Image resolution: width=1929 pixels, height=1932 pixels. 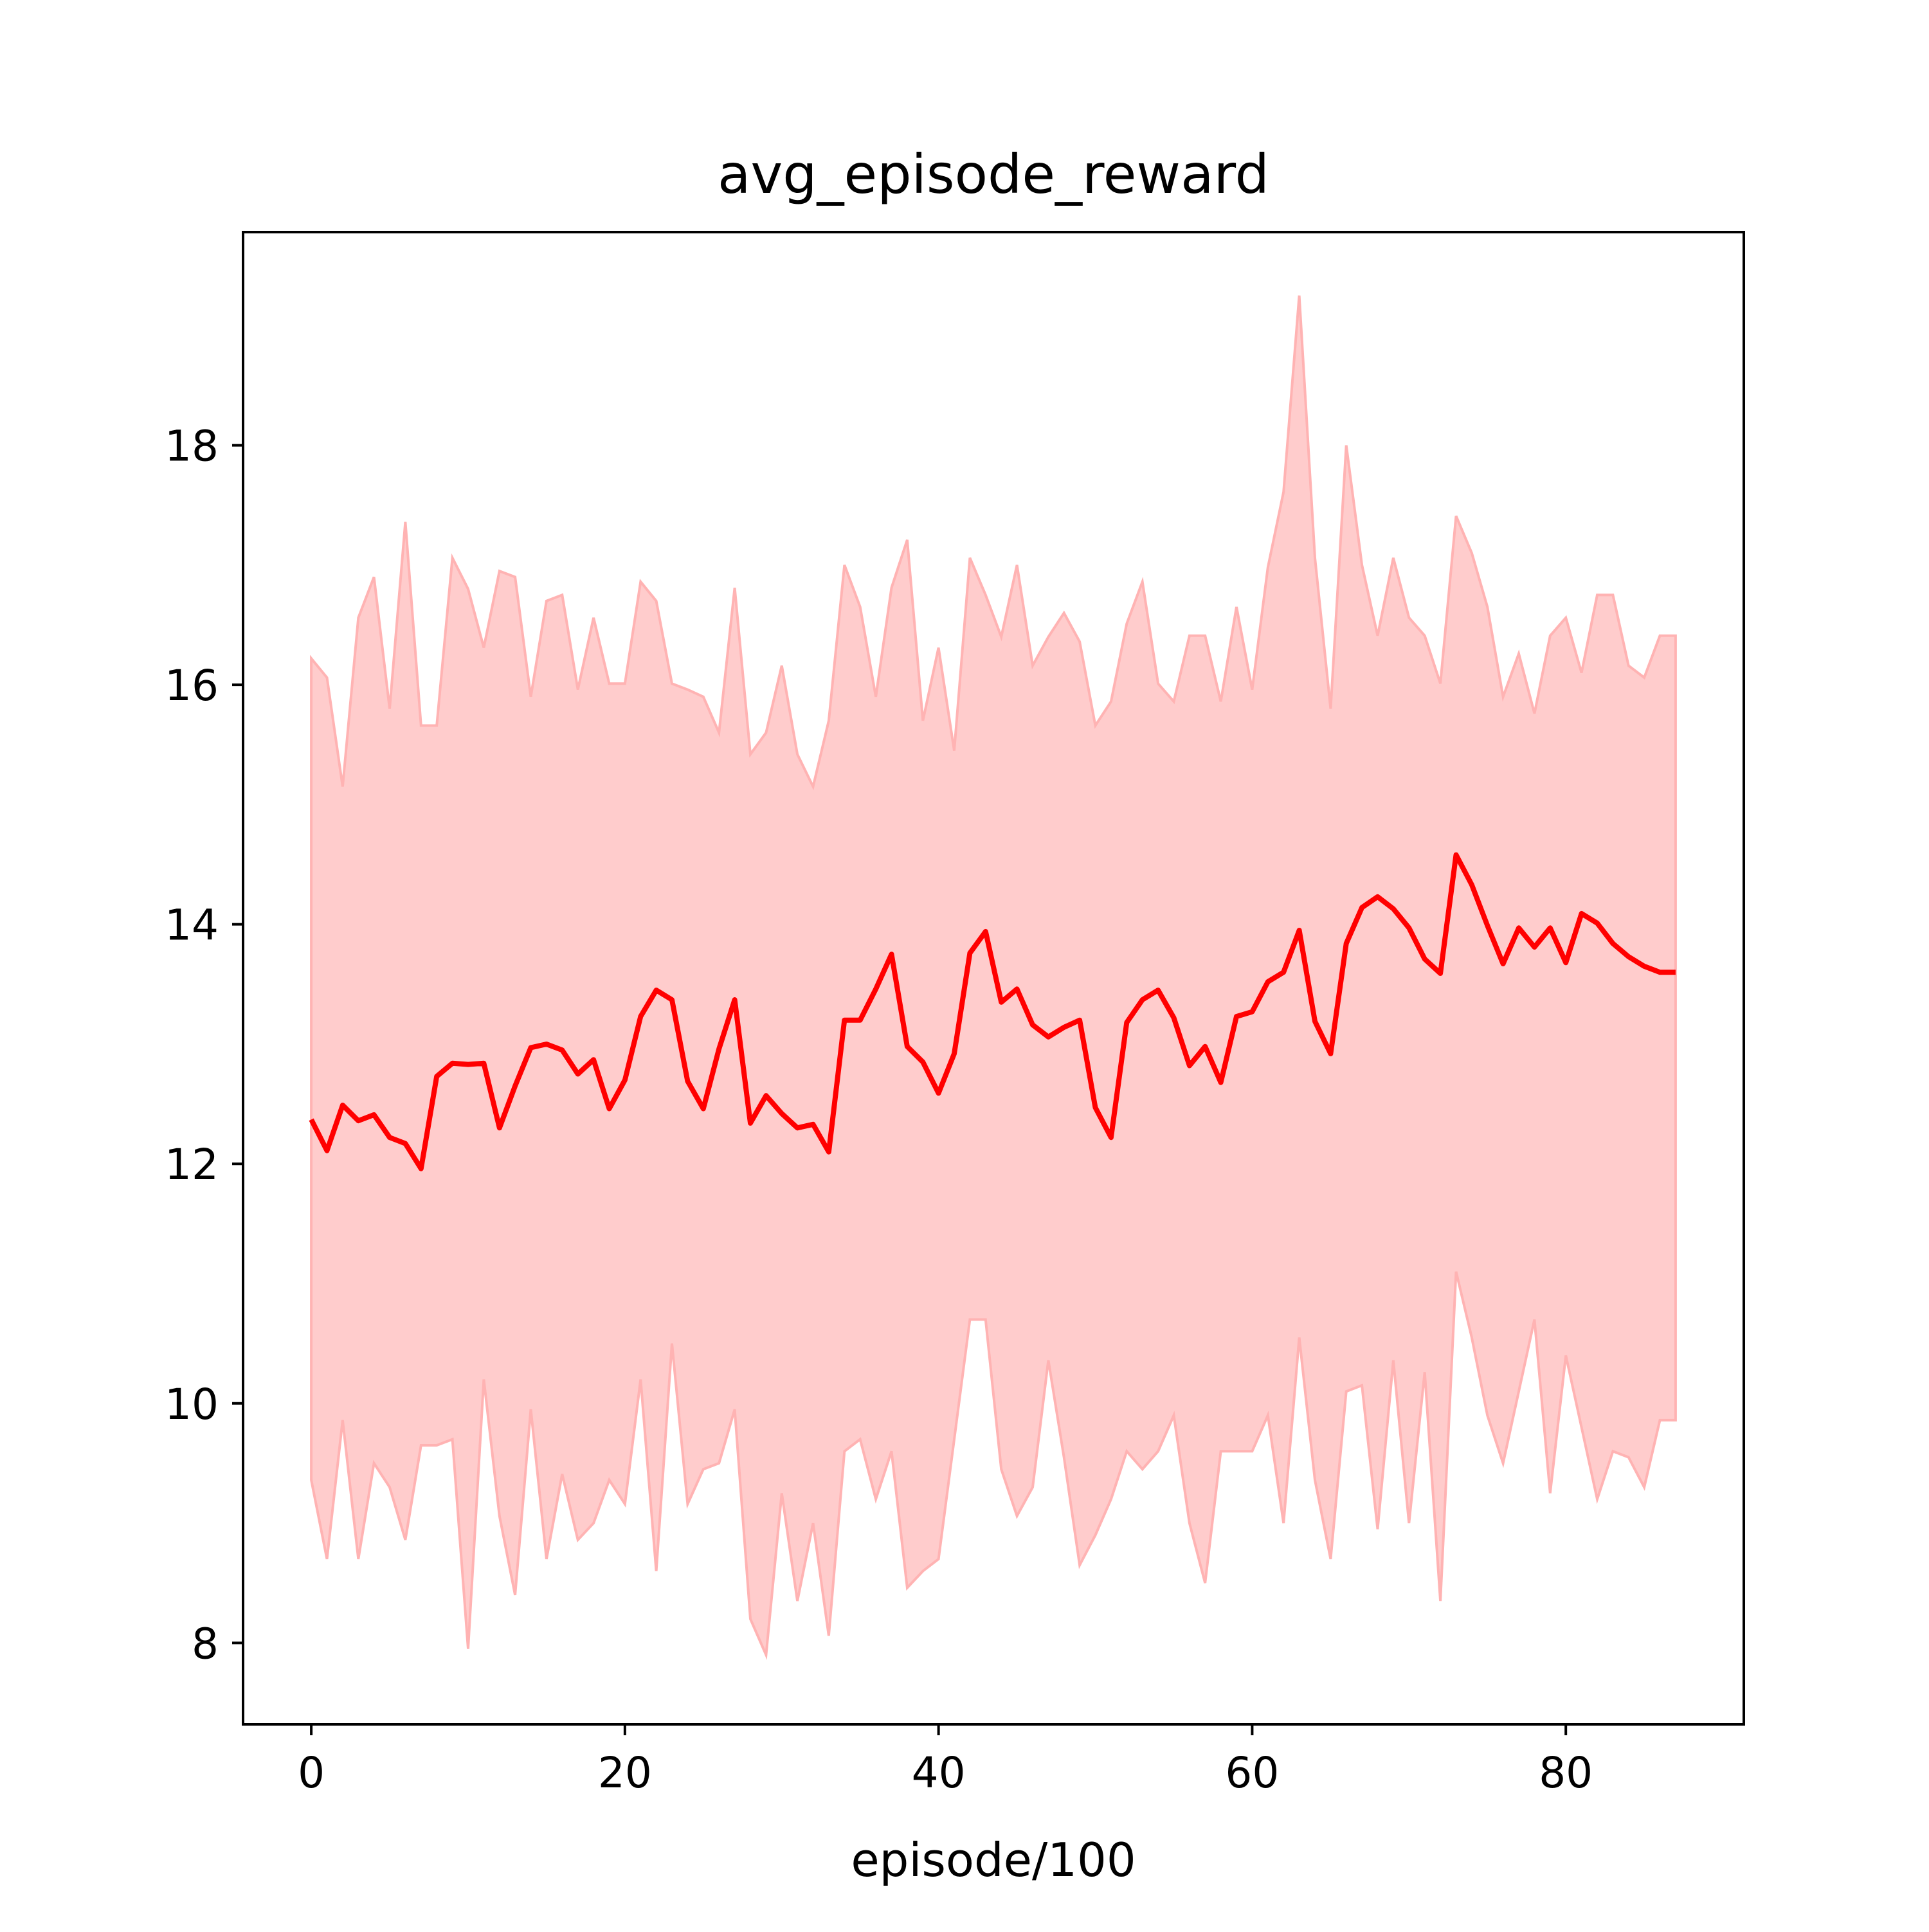 I want to click on x-tick-label: 40, so click(x=939, y=1773).